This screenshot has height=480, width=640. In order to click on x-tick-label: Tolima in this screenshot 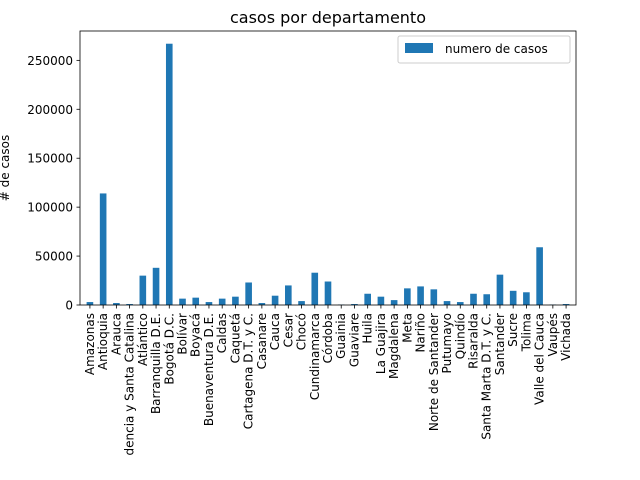, I will do `click(526, 332)`.